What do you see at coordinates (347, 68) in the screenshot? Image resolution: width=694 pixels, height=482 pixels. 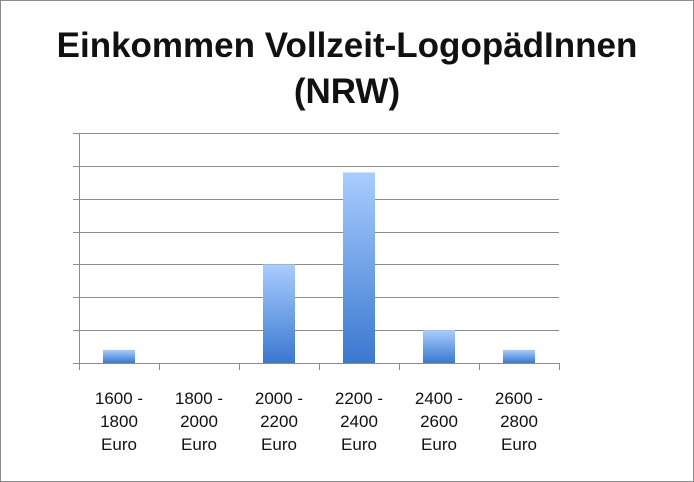 I see `chart-title: Einkommen Vollzeit-LogopädInnen (NRW)` at bounding box center [347, 68].